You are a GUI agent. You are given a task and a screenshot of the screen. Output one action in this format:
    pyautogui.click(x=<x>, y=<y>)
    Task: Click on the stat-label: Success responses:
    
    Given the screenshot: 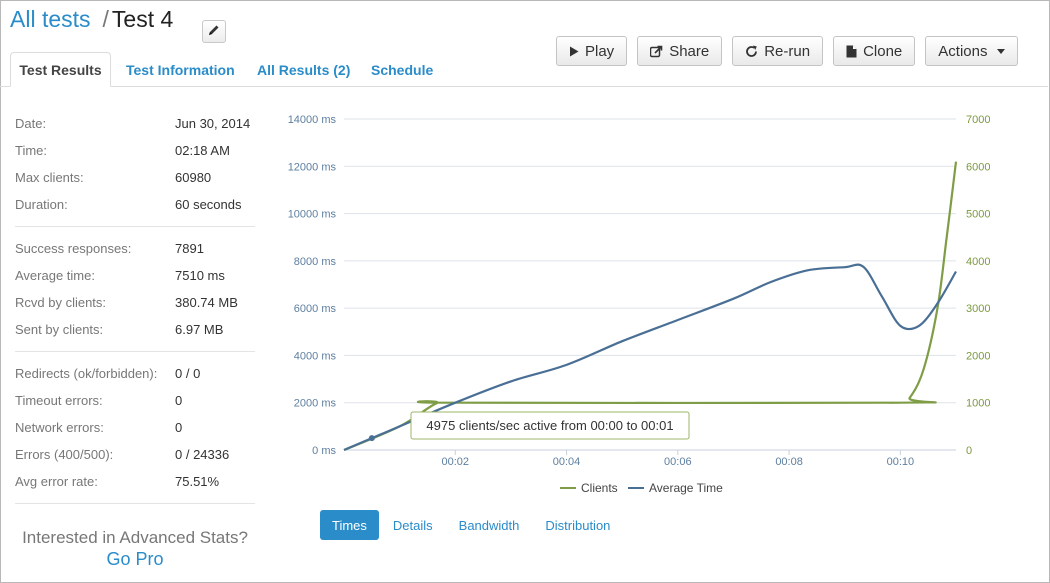 What is the action you would take?
    pyautogui.click(x=73, y=248)
    